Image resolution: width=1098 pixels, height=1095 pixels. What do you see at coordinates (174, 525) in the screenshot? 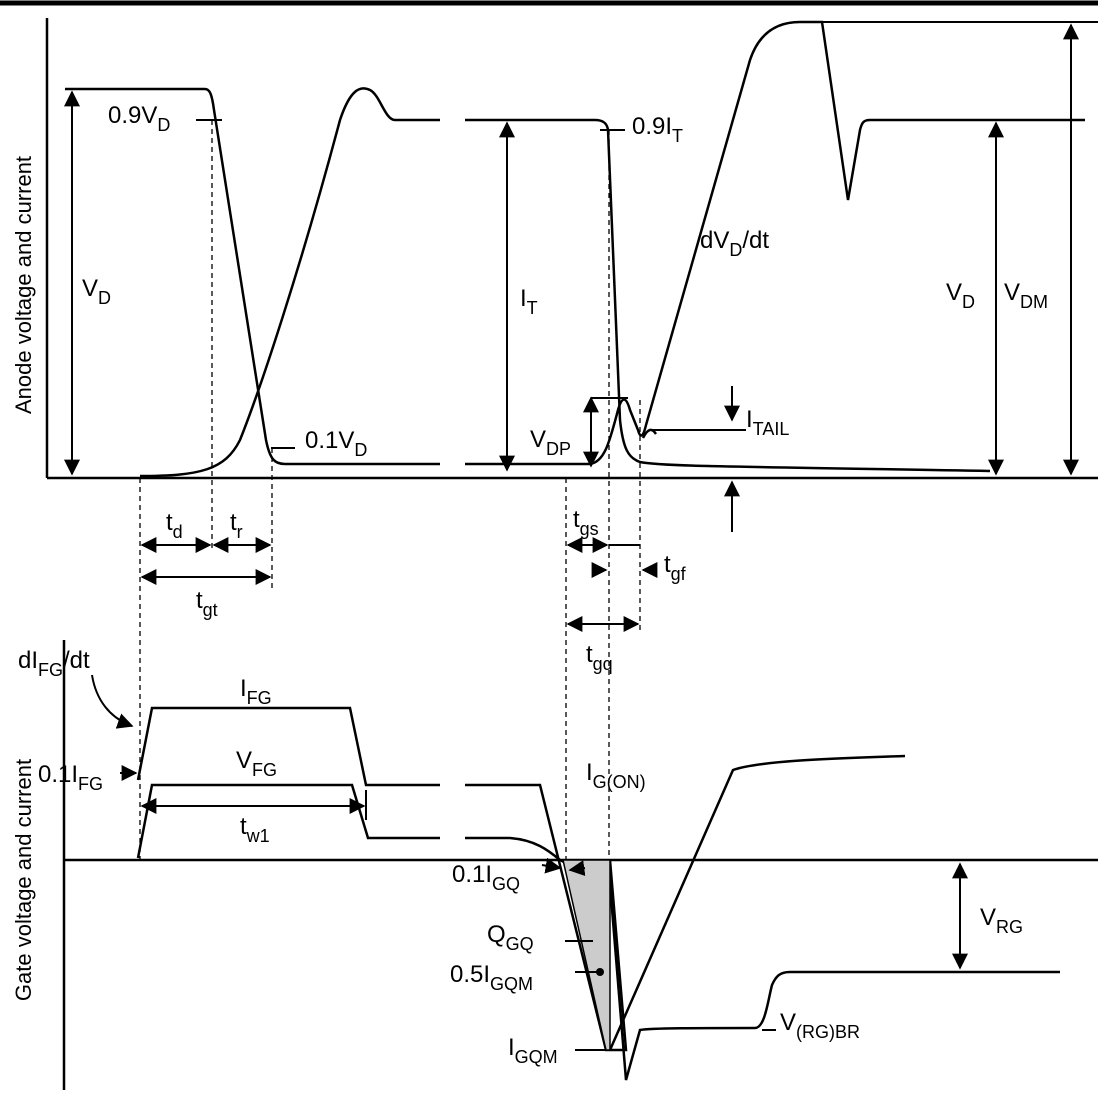
I see `label-td: td` at bounding box center [174, 525].